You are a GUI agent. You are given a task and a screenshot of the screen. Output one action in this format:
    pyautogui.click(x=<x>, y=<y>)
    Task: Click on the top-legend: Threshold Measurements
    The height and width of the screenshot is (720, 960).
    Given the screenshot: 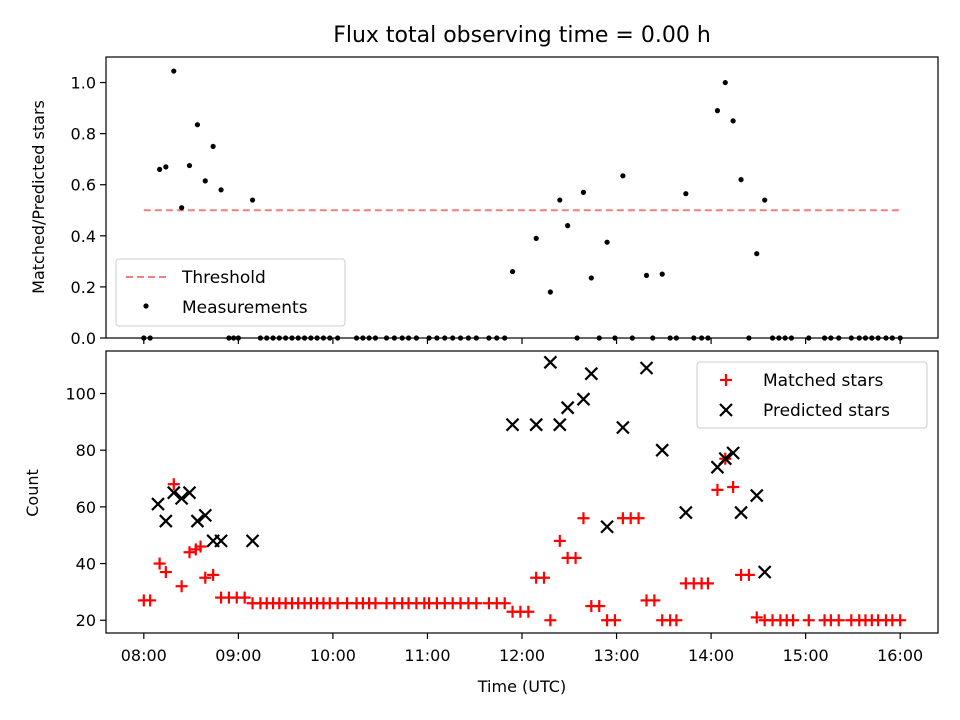 What is the action you would take?
    pyautogui.click(x=230, y=292)
    